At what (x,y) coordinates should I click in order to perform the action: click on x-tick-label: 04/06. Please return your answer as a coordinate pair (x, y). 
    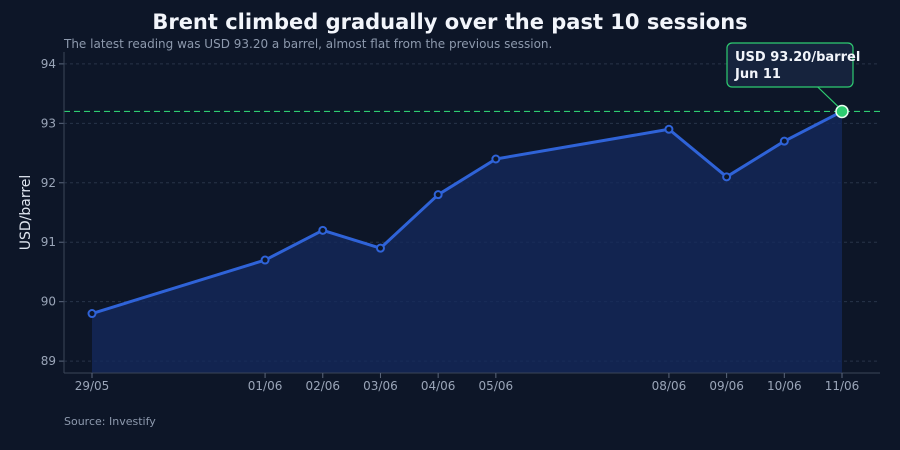
    Looking at the image, I should click on (438, 386).